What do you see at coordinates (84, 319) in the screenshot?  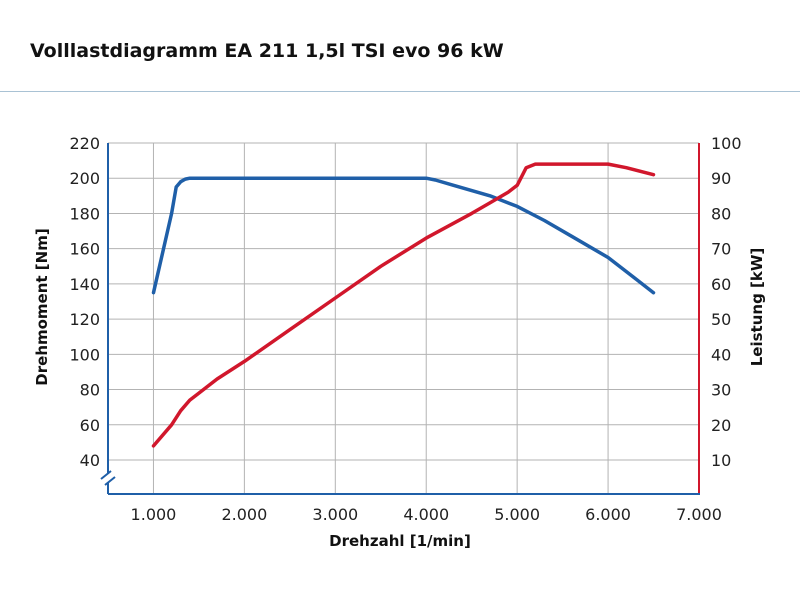 I see `y-left-tick-label: 120` at bounding box center [84, 319].